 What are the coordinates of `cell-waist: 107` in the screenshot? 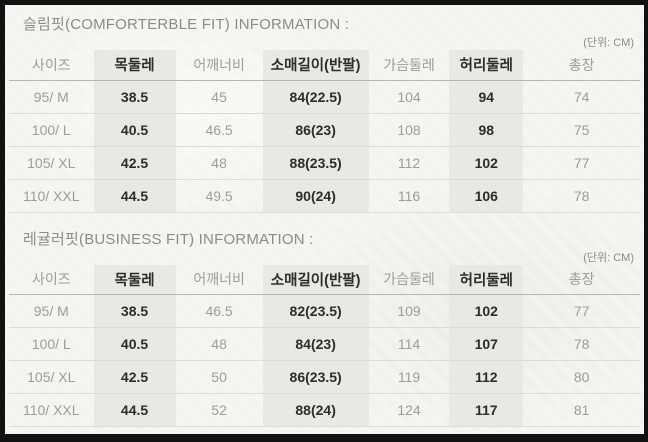 It's located at (486, 344).